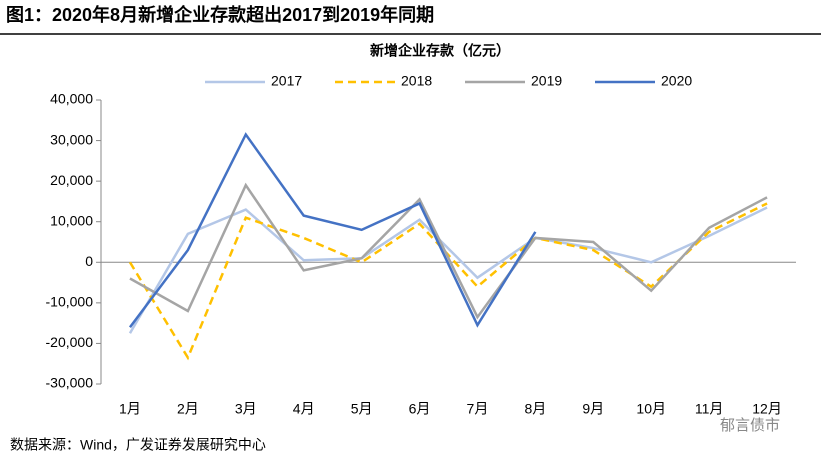  I want to click on source: 数据来源：Wind，广发证券发展研究中心, so click(138, 445).